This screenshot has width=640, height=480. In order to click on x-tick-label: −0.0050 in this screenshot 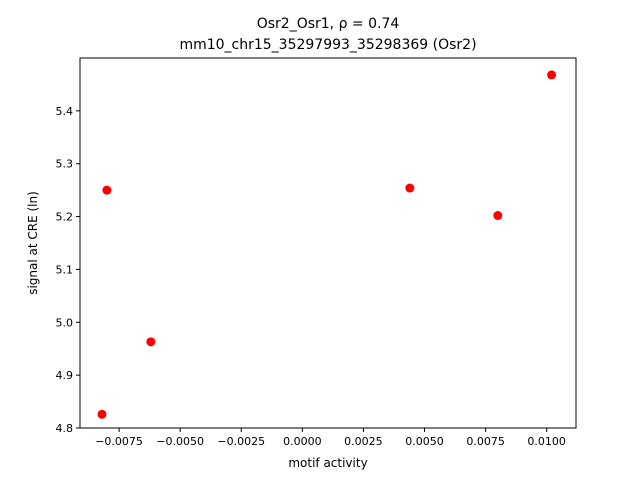, I will do `click(180, 441)`.